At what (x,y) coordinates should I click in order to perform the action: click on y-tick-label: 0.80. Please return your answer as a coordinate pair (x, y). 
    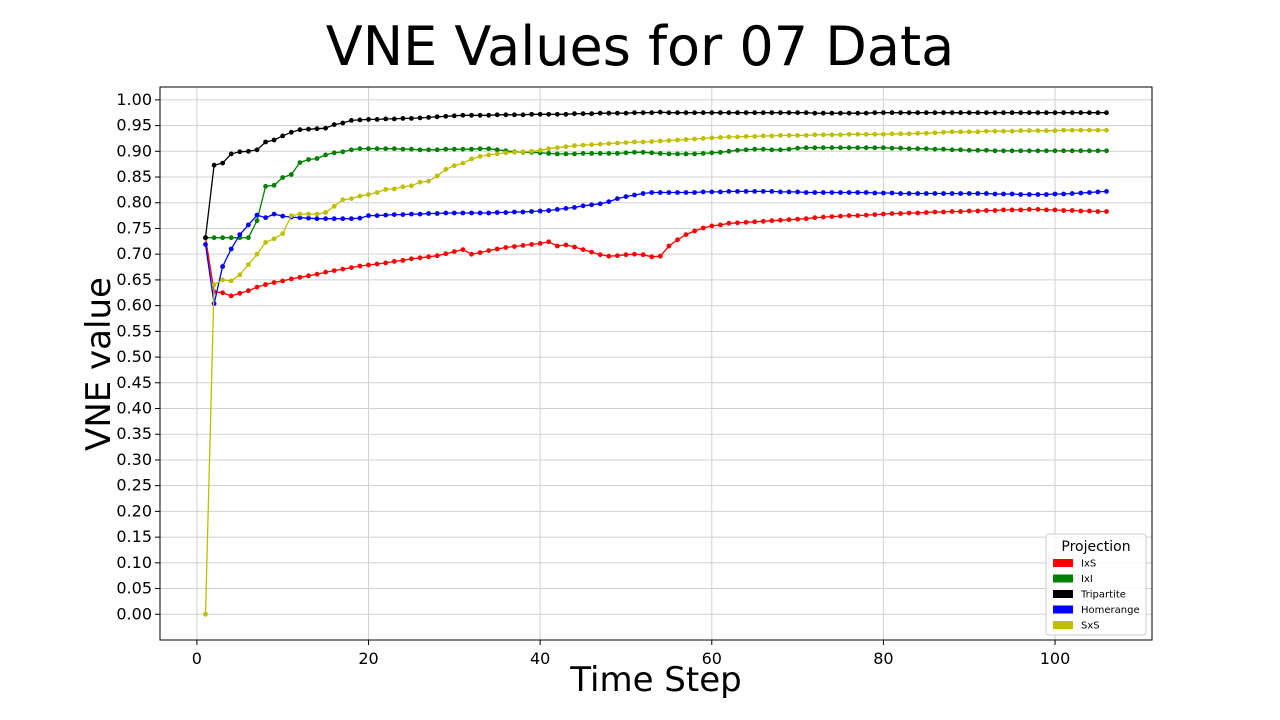
    Looking at the image, I should click on (134, 202).